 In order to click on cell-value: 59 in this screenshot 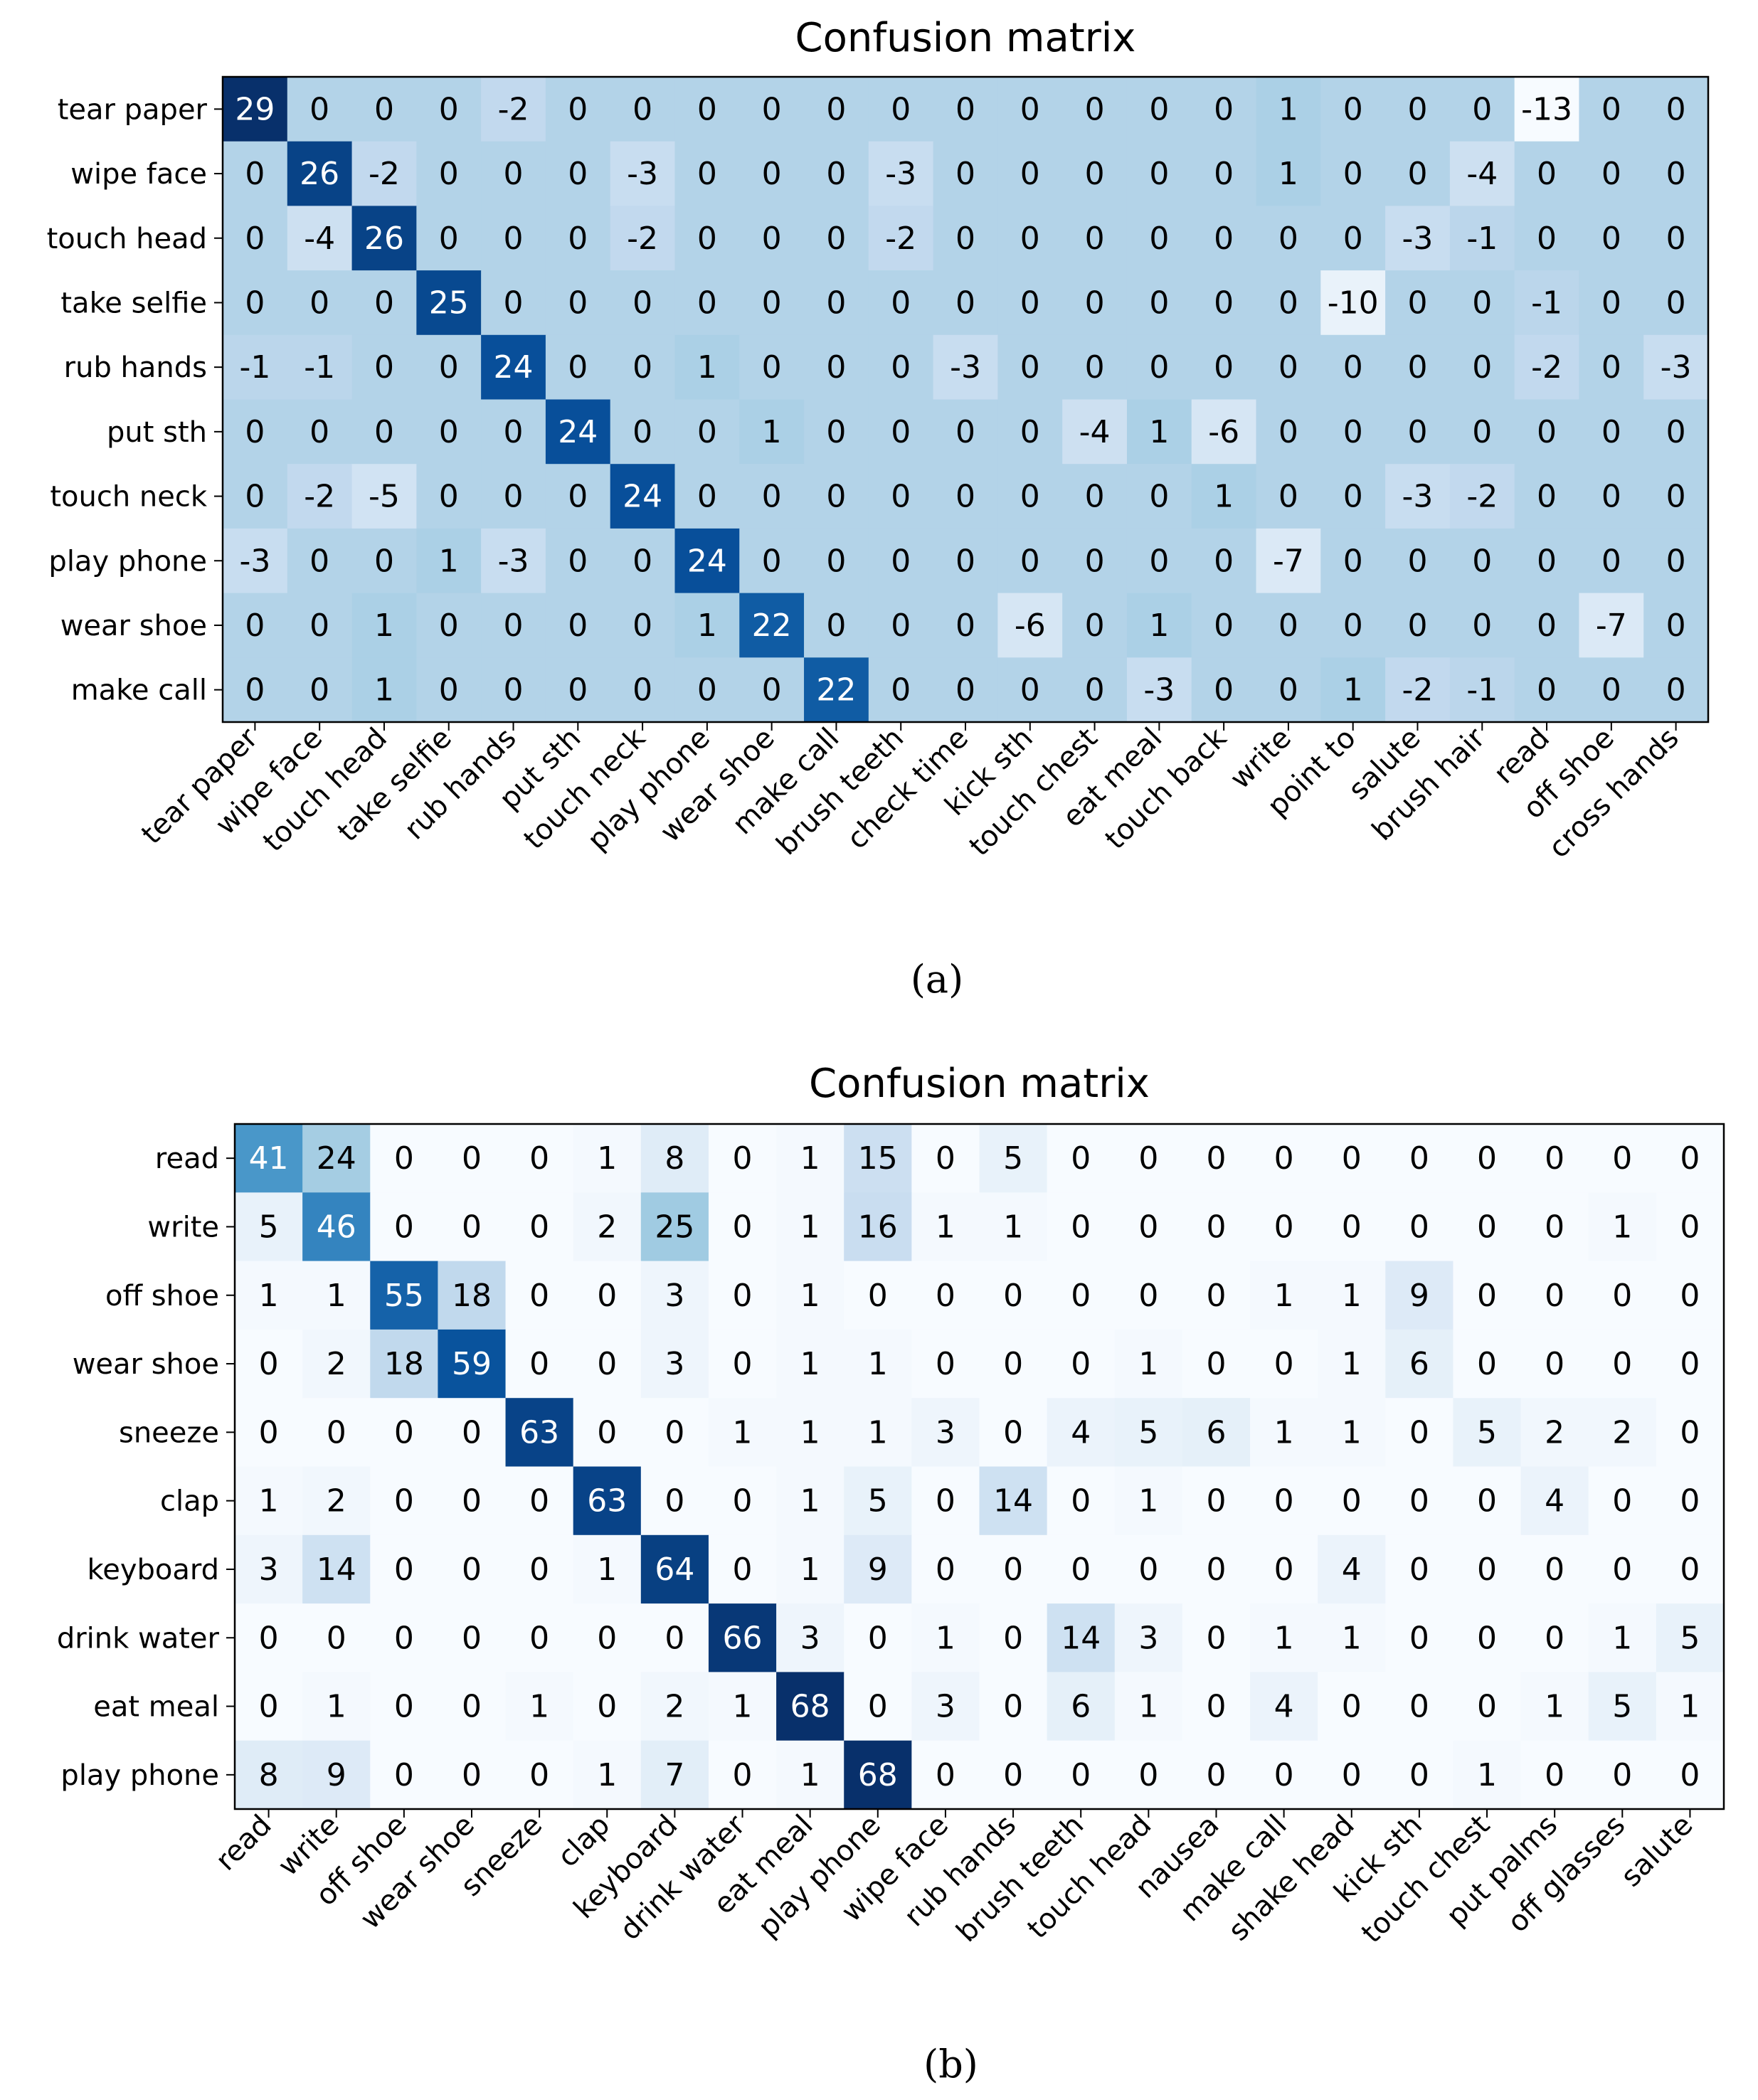, I will do `click(472, 1364)`.